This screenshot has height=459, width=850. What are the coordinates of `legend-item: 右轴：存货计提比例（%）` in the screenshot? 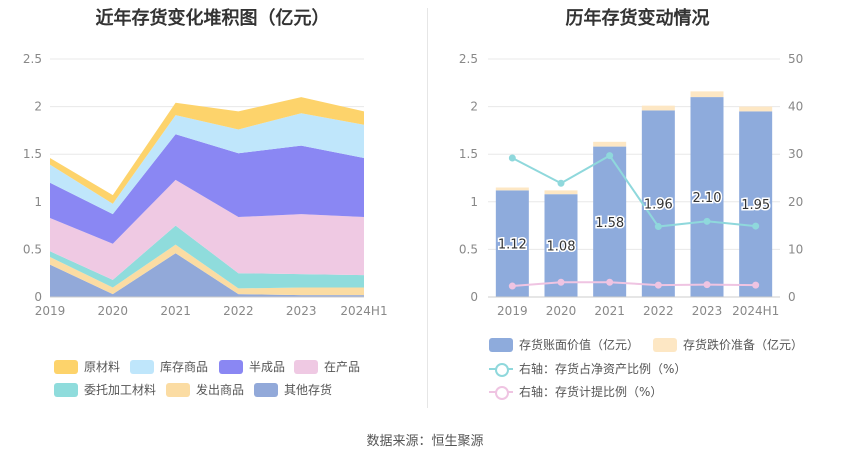 It's located at (575, 391).